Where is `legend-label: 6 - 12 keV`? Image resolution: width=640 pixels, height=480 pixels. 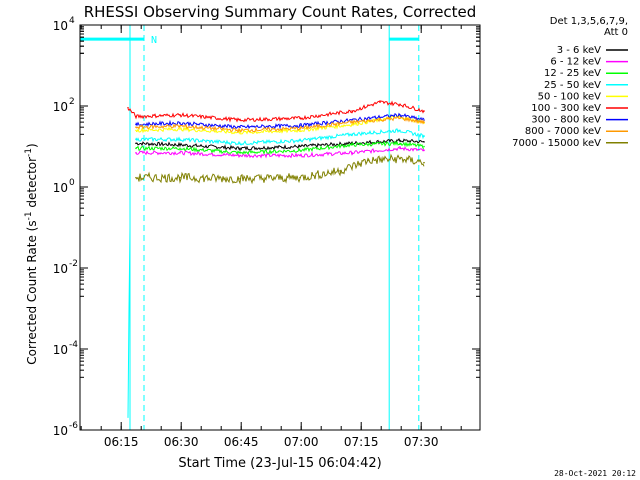 legend-label: 6 - 12 keV is located at coordinates (575, 62).